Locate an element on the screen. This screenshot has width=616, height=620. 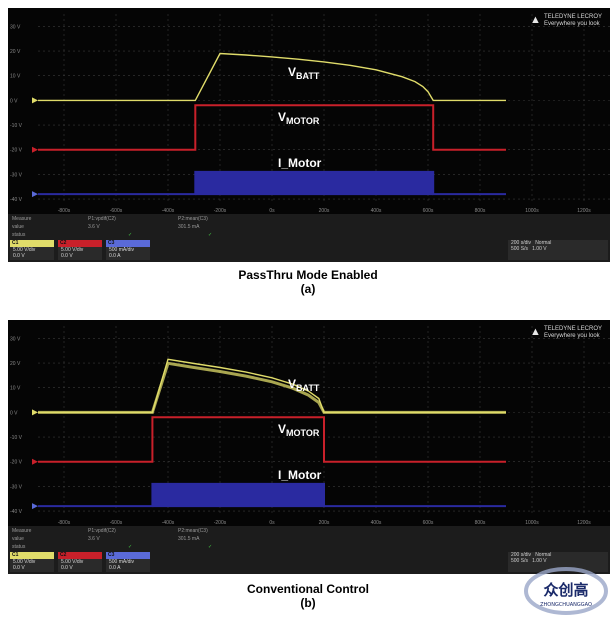
caption-a: PassThru Mode Enabled is located at coordinates (308, 275).